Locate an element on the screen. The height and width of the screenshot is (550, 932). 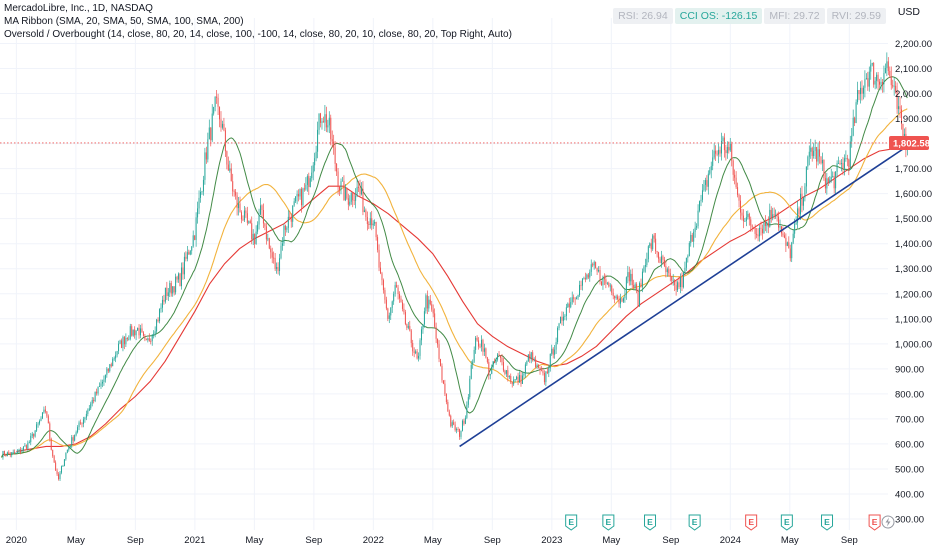
currency-label: USD is located at coordinates (908, 12).